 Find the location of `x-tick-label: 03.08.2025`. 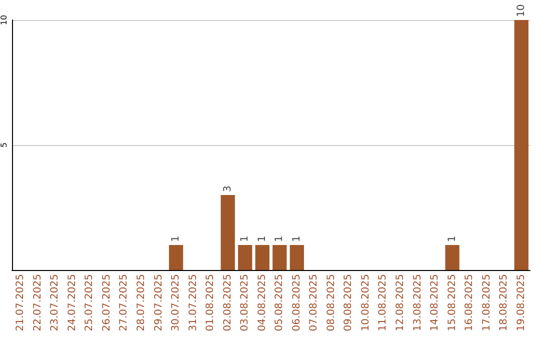

x-tick-label: 03.08.2025 is located at coordinates (245, 303).